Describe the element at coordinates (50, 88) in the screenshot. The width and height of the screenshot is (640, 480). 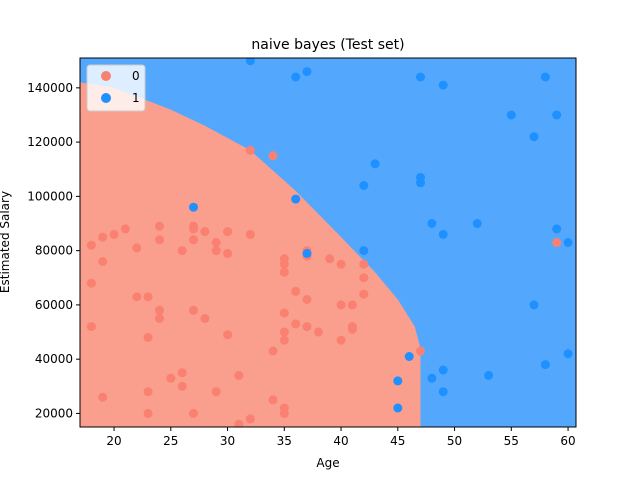
I see `y-tick-label: 140000` at that location.